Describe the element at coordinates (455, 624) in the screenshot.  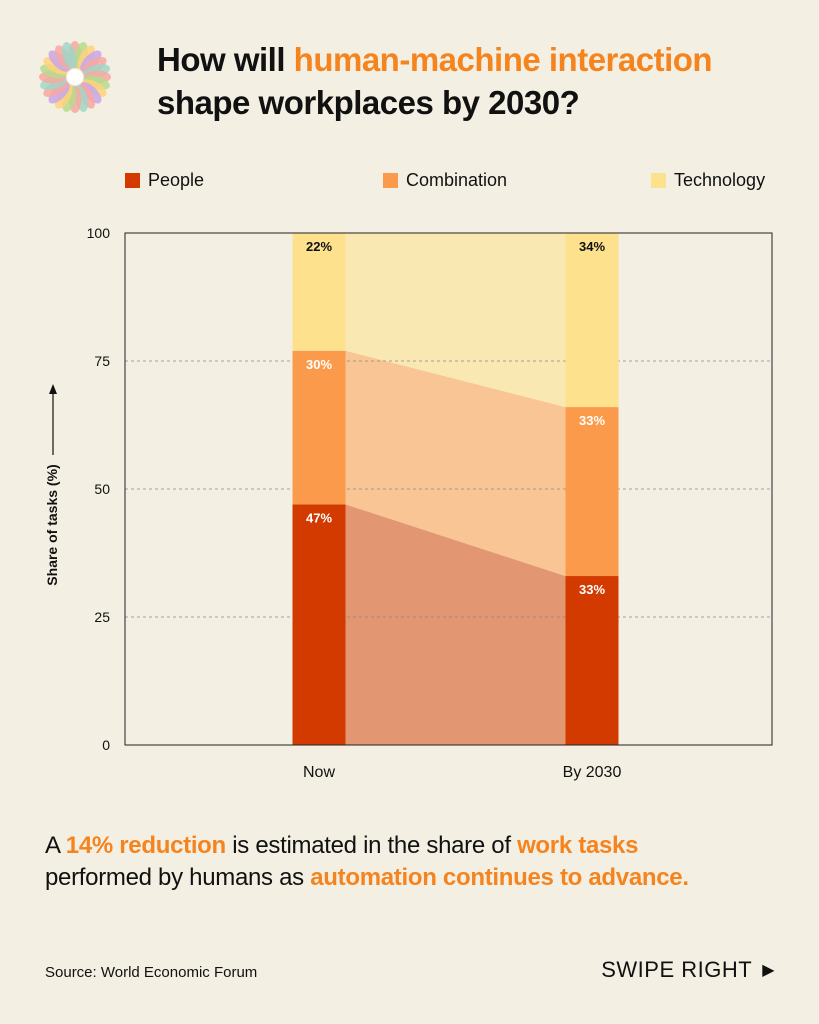
I see `ribbon-people` at that location.